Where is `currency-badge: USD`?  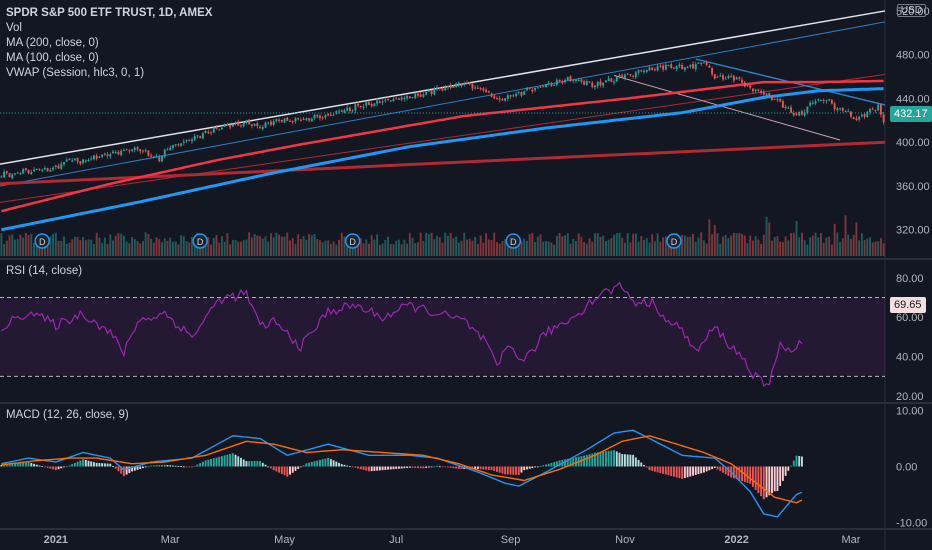
currency-badge: USD is located at coordinates (911, 10).